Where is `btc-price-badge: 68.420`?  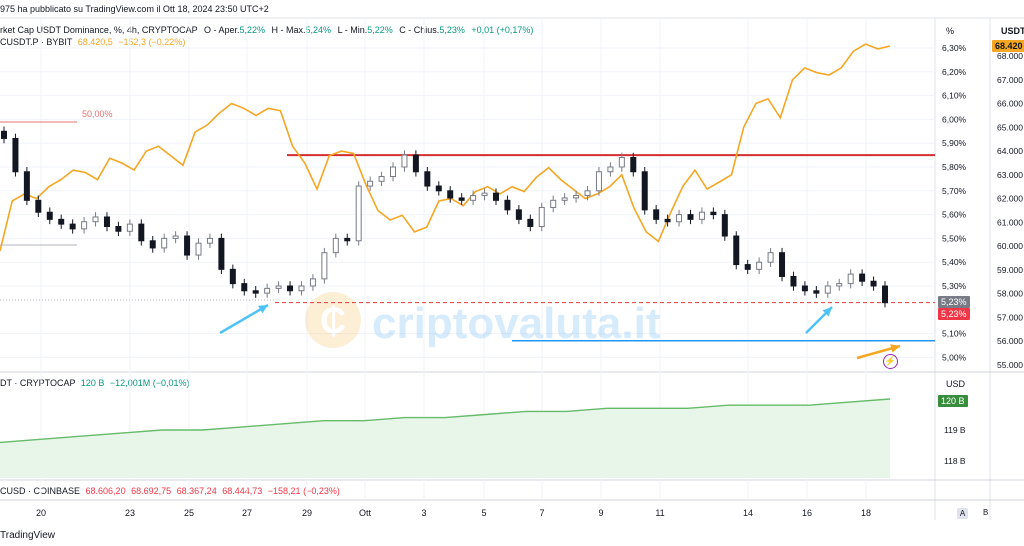 btc-price-badge: 68.420 is located at coordinates (1008, 46).